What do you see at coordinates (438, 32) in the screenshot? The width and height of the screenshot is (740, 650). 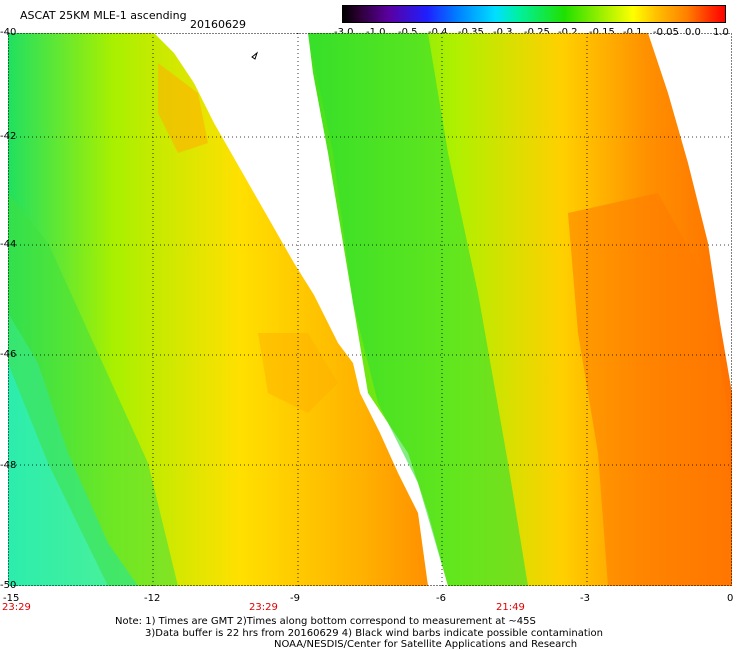 I see `colorbar-tick: -0.4` at bounding box center [438, 32].